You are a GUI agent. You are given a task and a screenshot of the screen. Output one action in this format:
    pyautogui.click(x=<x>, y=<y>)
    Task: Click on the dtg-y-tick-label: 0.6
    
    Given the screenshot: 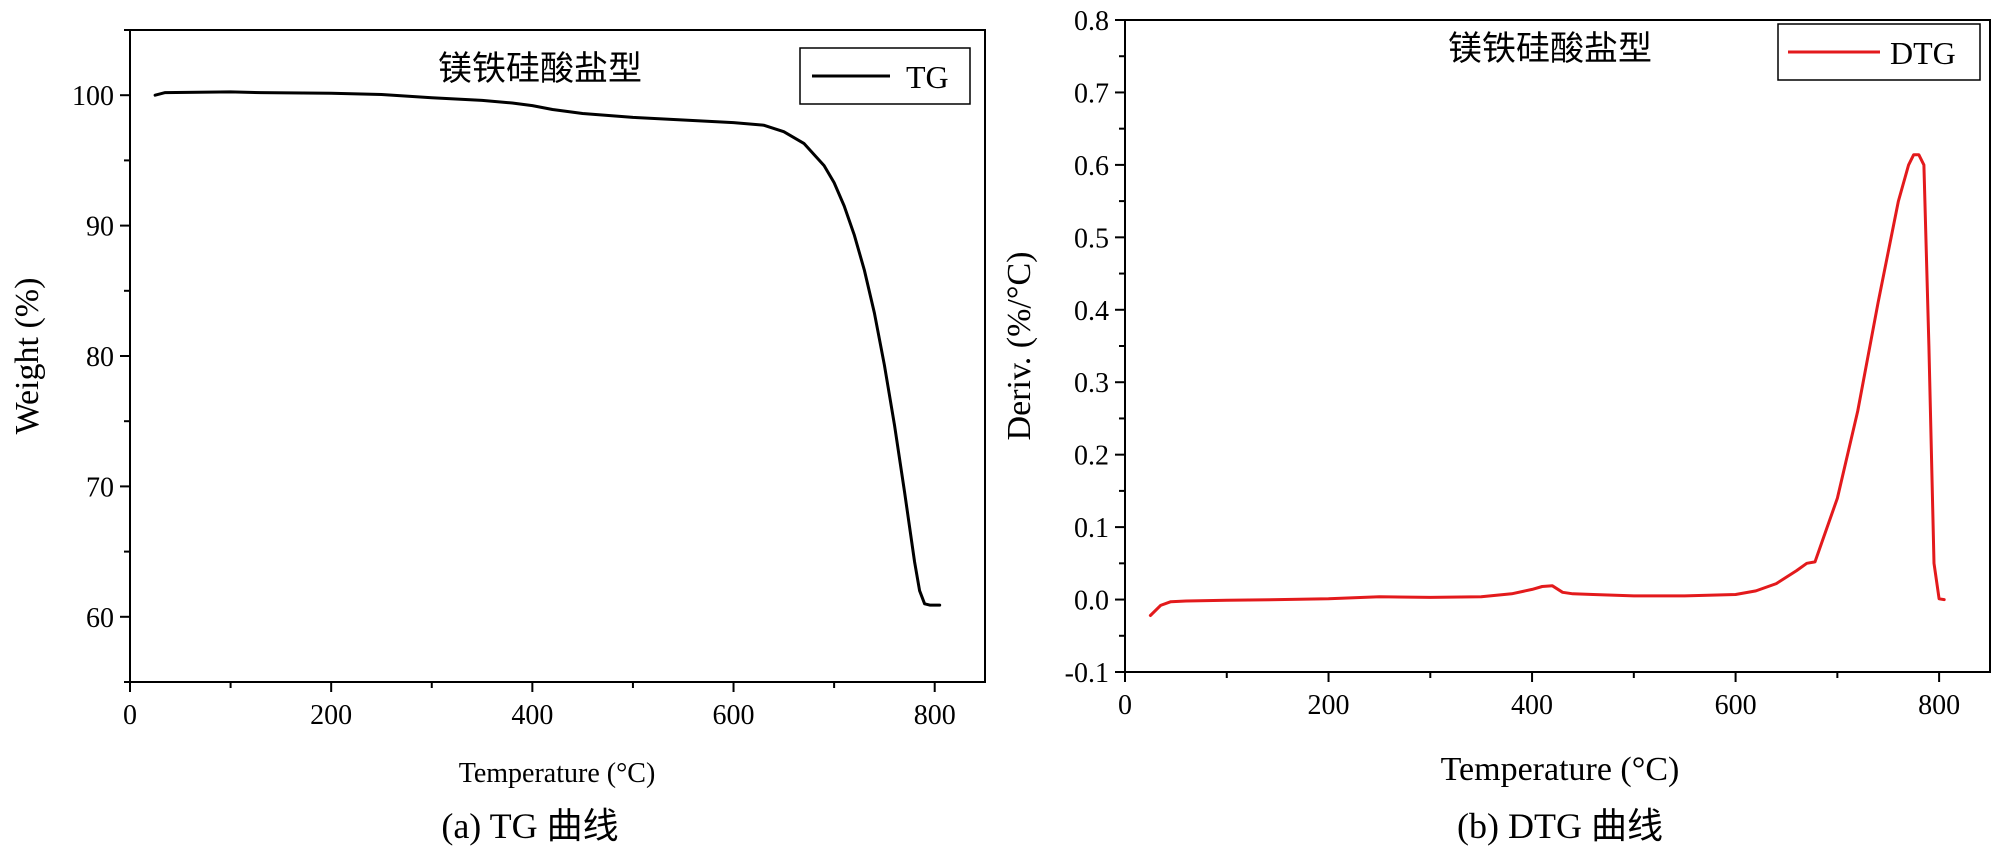 What is the action you would take?
    pyautogui.click(x=1091, y=166)
    